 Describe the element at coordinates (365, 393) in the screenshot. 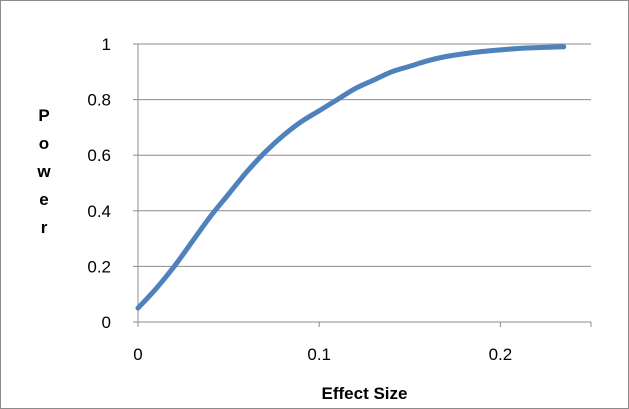

I see `x-axis-title: Effect Size` at that location.